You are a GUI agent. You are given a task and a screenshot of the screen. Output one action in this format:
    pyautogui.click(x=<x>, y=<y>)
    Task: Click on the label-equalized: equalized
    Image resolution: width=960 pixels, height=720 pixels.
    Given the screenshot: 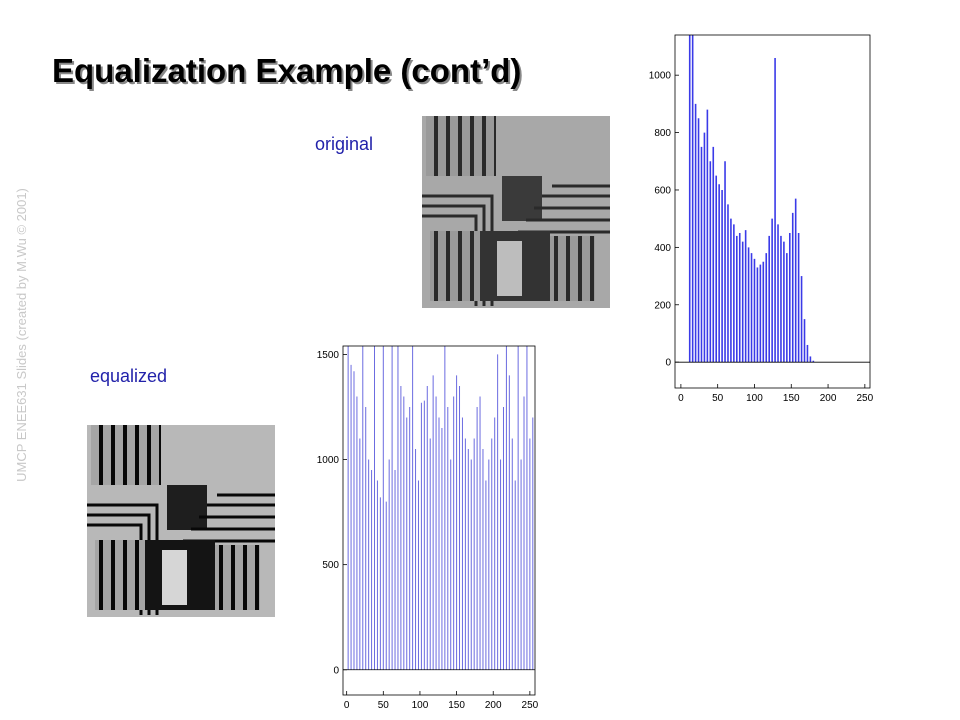 What is the action you would take?
    pyautogui.click(x=128, y=376)
    